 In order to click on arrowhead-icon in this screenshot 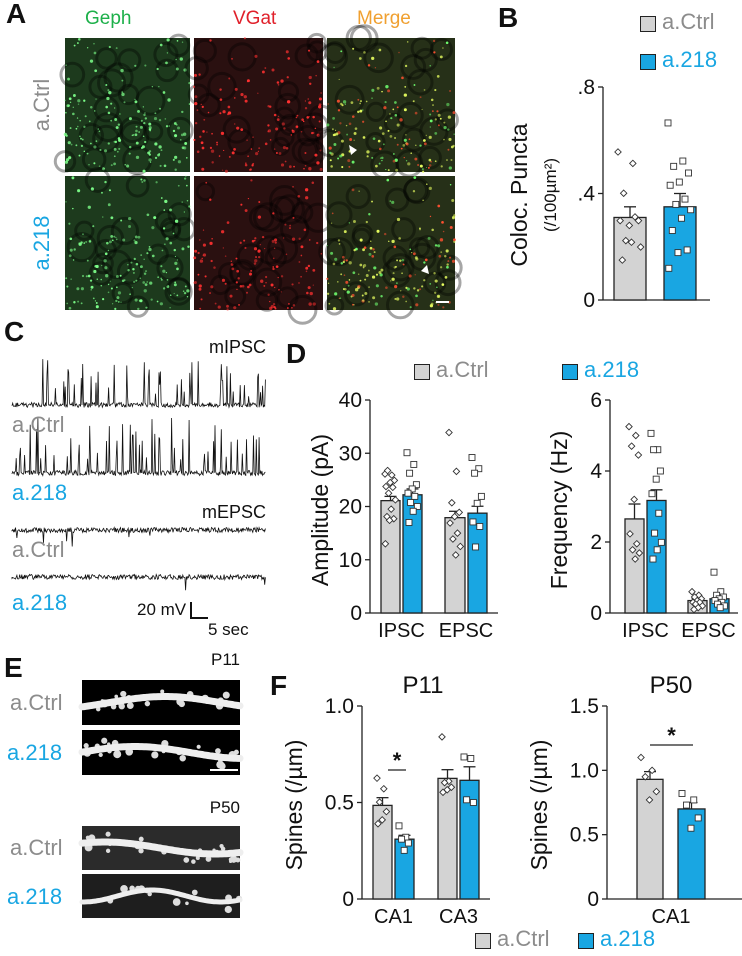, I will do `click(425, 269)`.